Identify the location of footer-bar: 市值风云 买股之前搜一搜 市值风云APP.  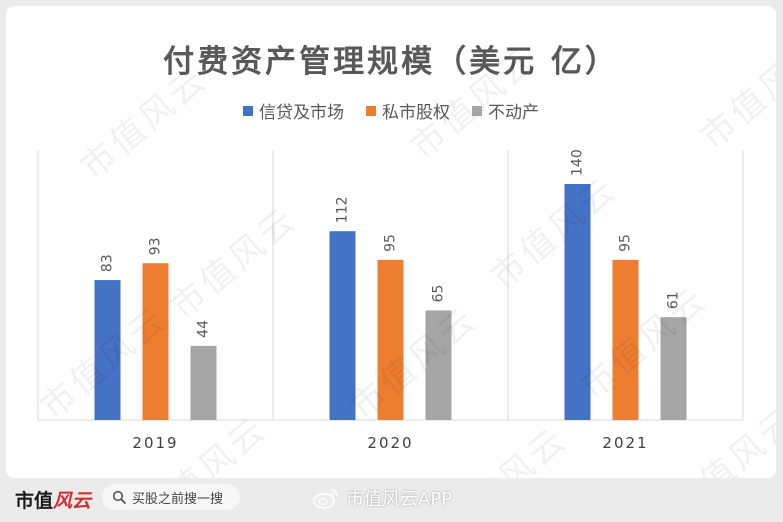
(391, 500).